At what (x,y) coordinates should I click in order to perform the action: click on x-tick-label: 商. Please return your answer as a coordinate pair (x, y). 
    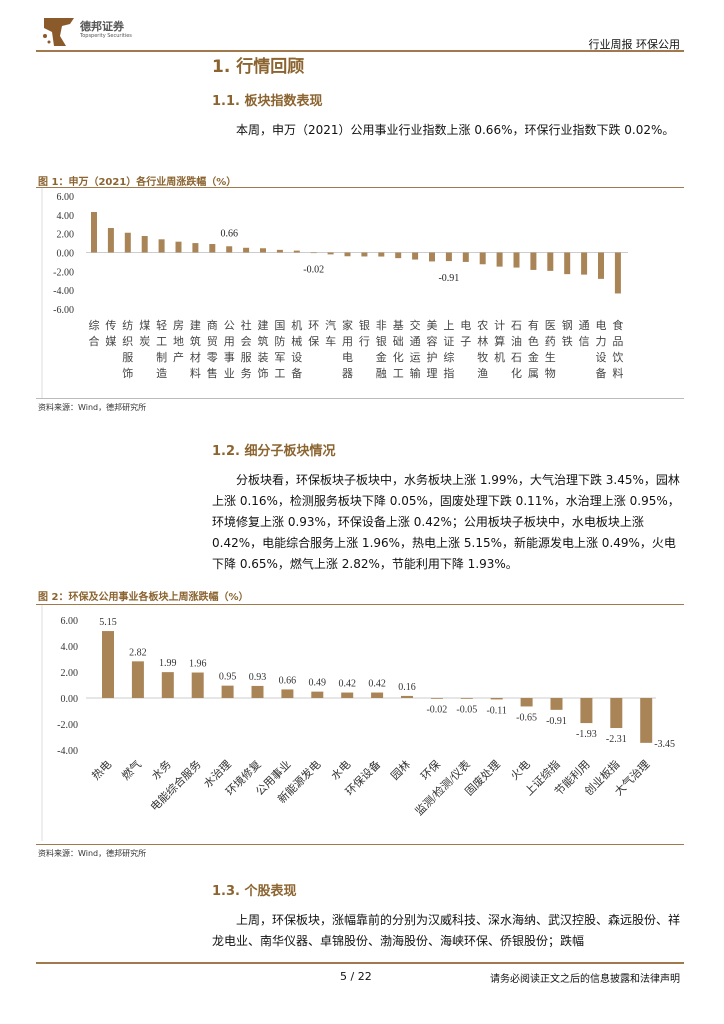
    Looking at the image, I should click on (212, 325).